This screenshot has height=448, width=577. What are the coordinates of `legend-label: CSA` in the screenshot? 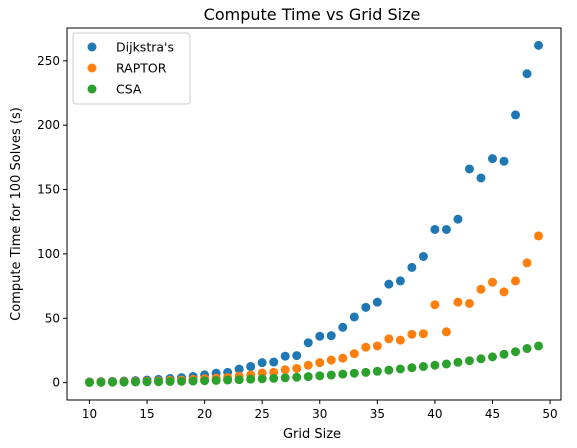 It's located at (129, 89).